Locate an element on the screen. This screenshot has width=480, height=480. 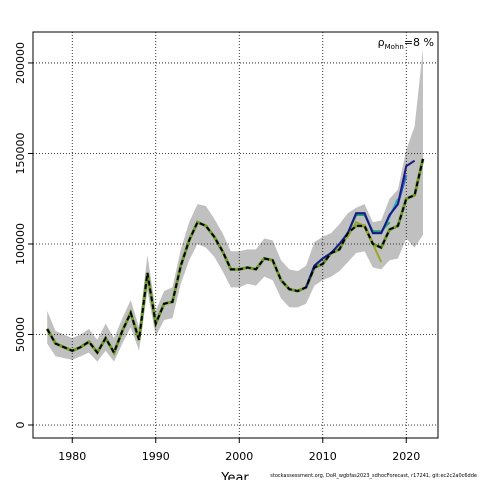
rho-value: =8 % is located at coordinates (419, 42).